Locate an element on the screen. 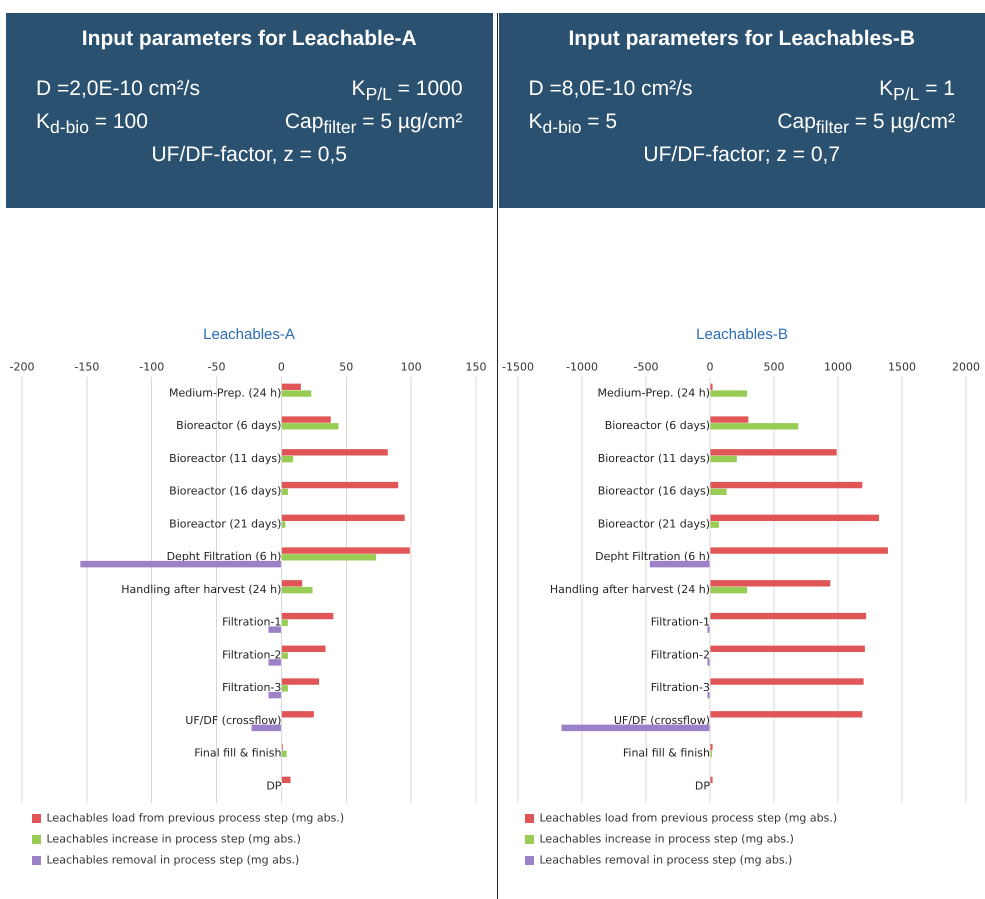  text: K$_{d-bio}$ = 100 is located at coordinates (92, 124).